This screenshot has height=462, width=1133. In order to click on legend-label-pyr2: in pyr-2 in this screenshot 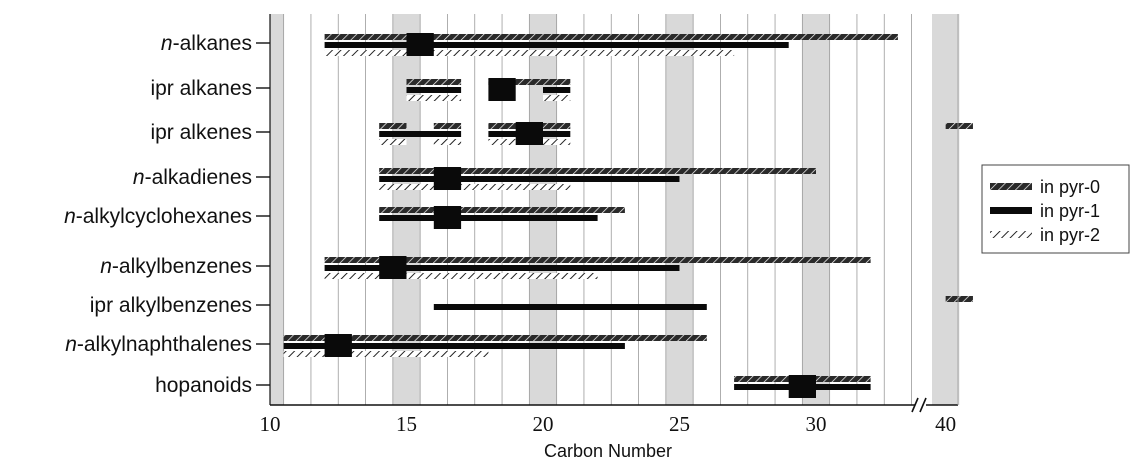, I will do `click(1070, 235)`.